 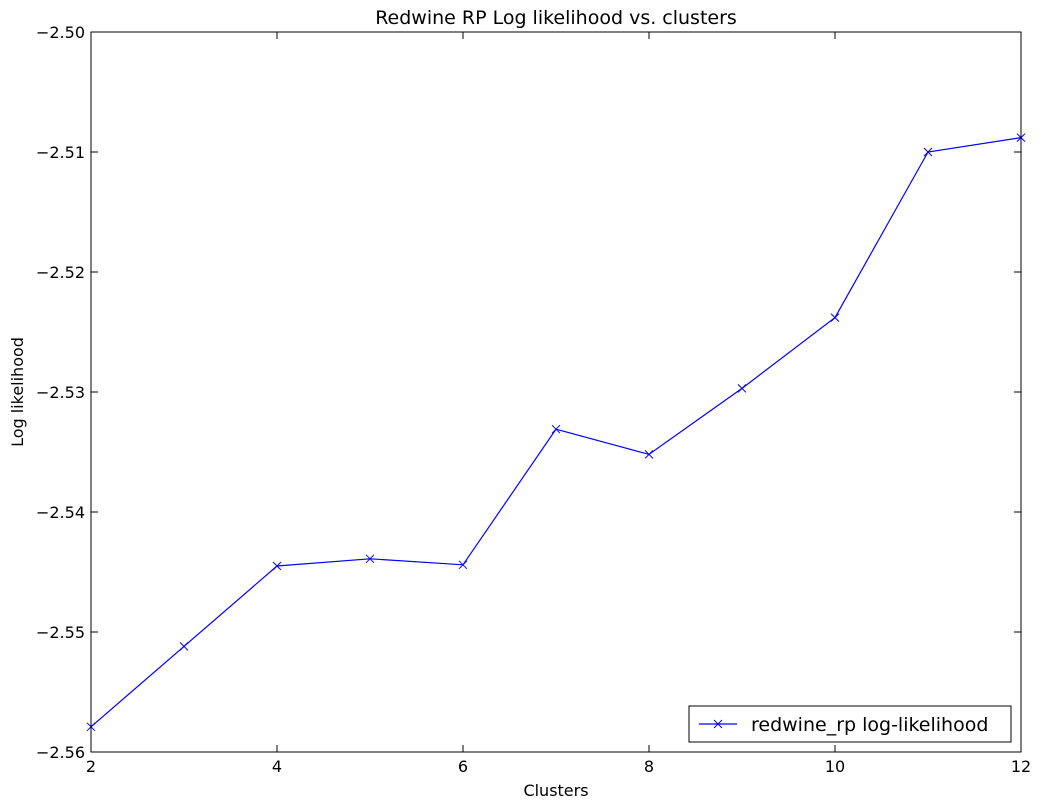 What do you see at coordinates (60, 272) in the screenshot?
I see `y-tick-label: −2.52` at bounding box center [60, 272].